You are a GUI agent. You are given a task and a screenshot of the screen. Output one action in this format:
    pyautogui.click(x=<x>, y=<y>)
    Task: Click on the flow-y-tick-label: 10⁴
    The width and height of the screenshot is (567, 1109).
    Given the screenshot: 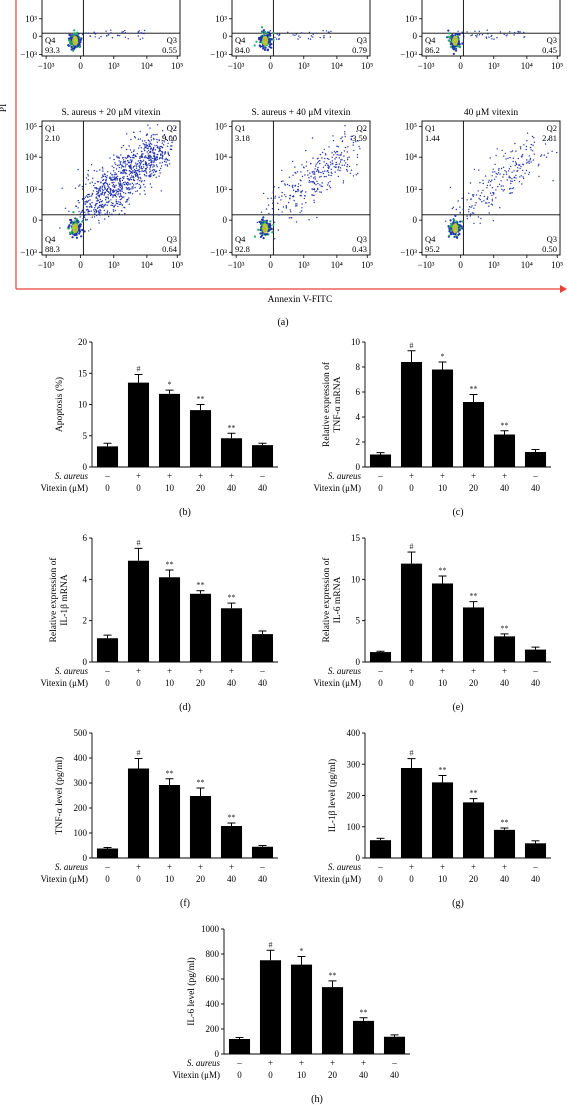 What is the action you would take?
    pyautogui.click(x=221, y=157)
    